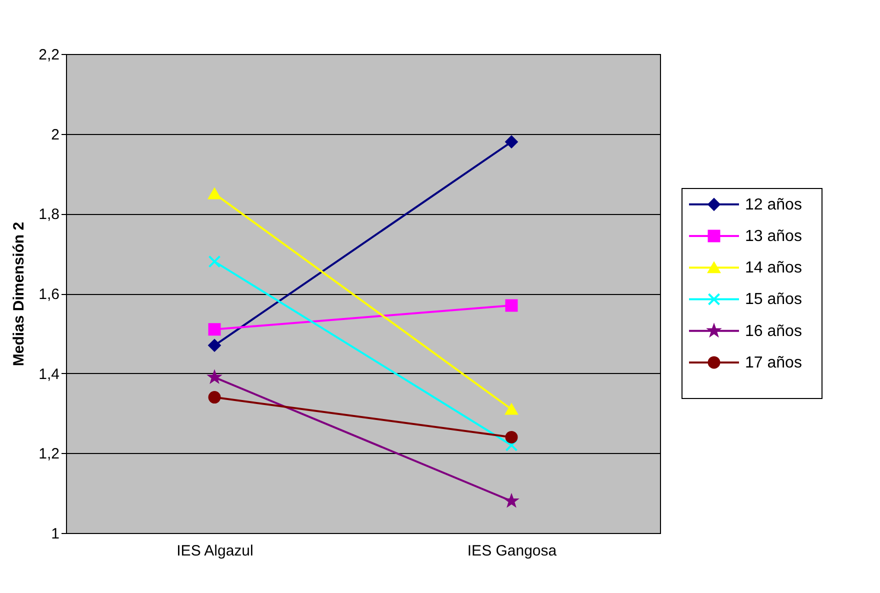 The height and width of the screenshot is (593, 880). Describe the element at coordinates (773, 363) in the screenshot. I see `legend-label: 17 años` at that location.